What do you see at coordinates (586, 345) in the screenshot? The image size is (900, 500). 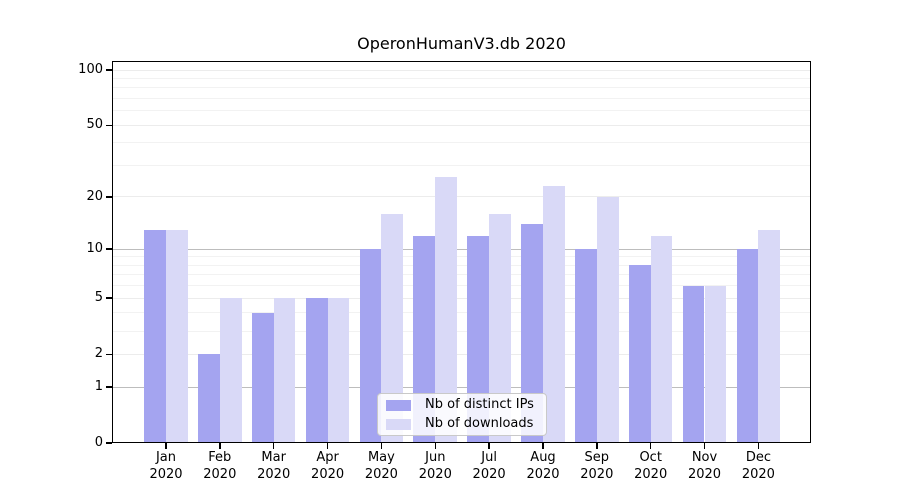 I see `bar-distinct-ips-sep` at bounding box center [586, 345].